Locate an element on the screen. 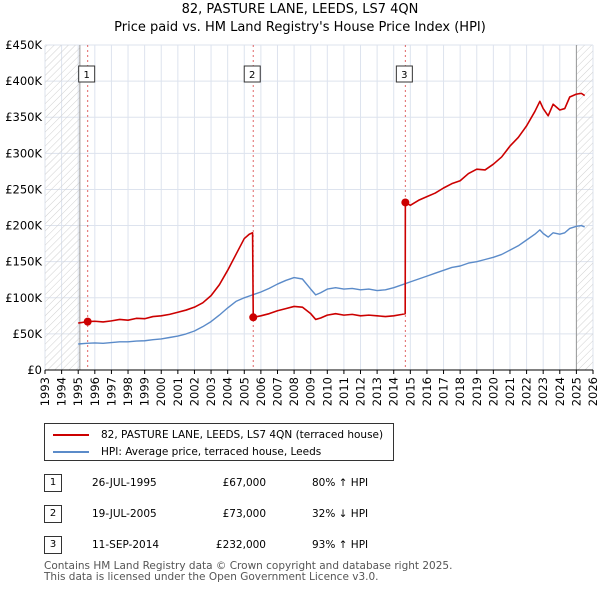 The width and height of the screenshot is (600, 590). x-tick-label-4: 1997 is located at coordinates (111, 391).